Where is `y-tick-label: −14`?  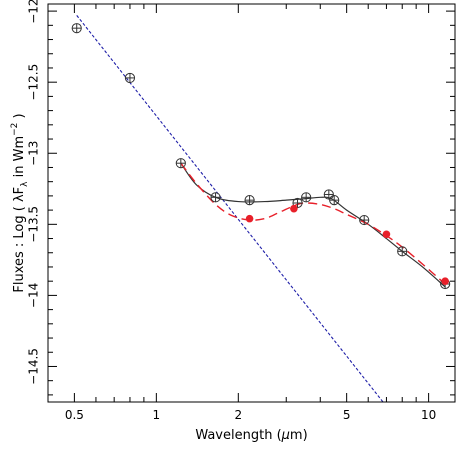 y-tick-label: −14 is located at coordinates (34, 295).